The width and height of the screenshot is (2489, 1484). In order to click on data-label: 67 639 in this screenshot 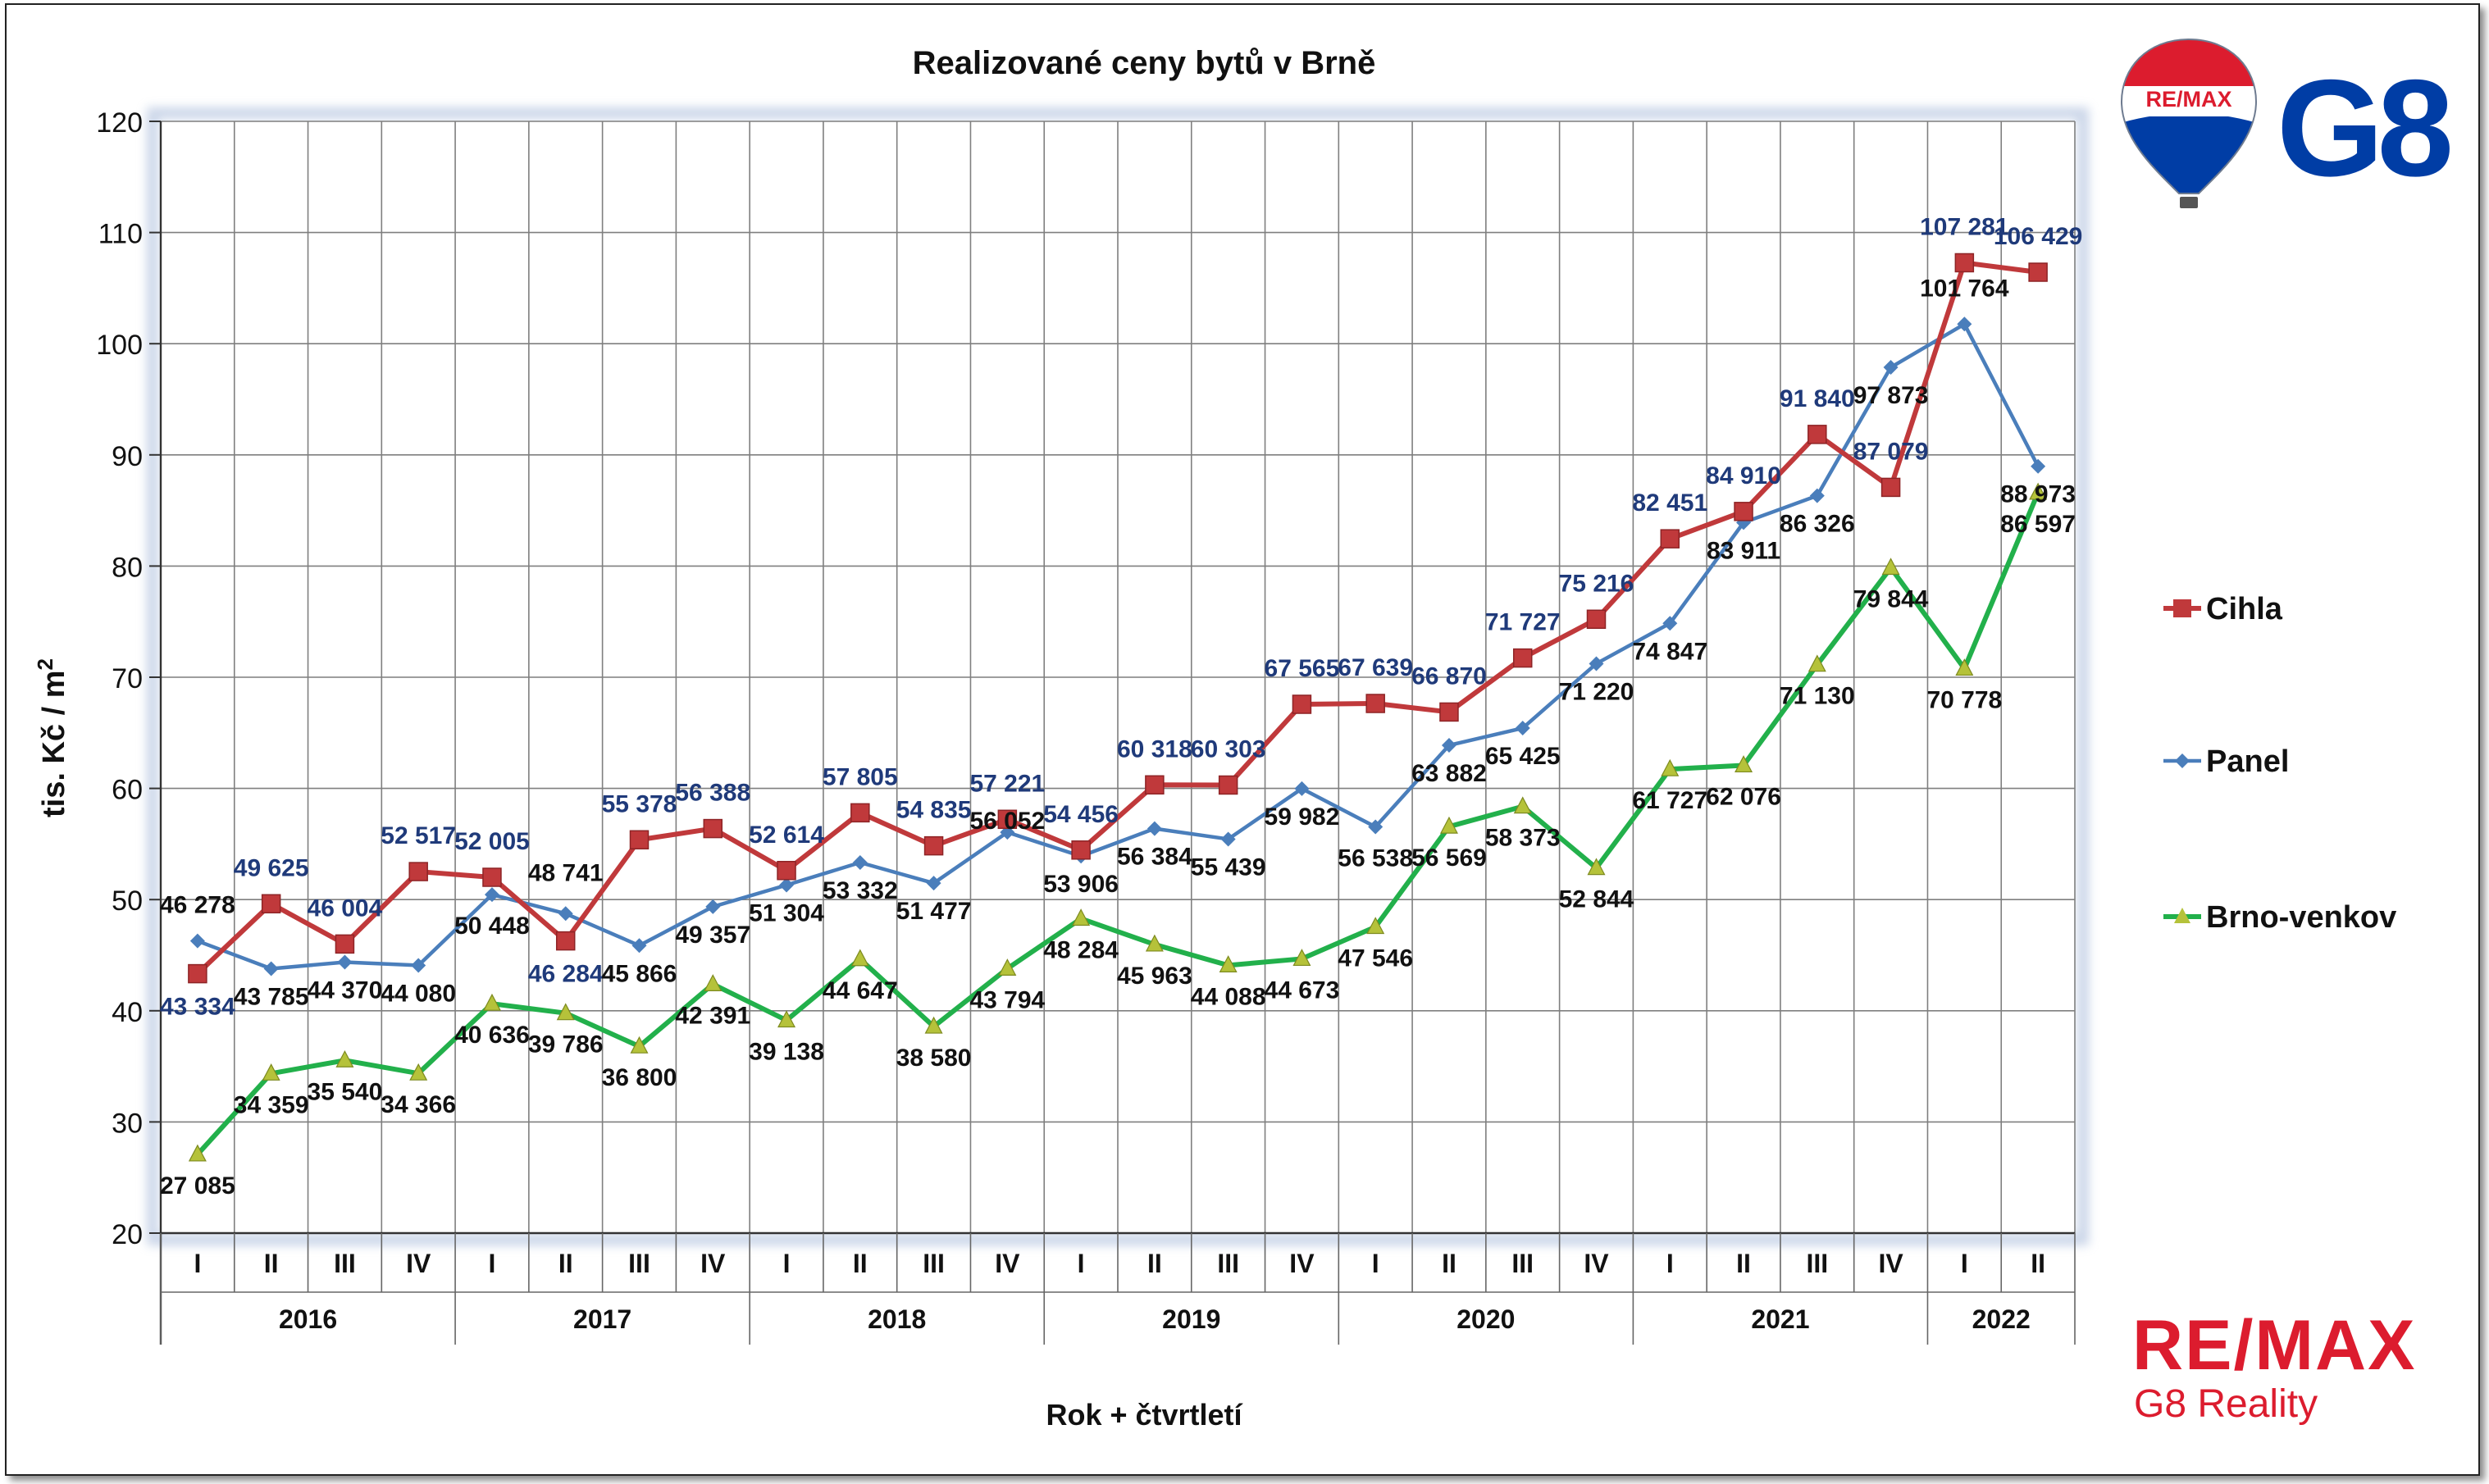, I will do `click(1375, 667)`.